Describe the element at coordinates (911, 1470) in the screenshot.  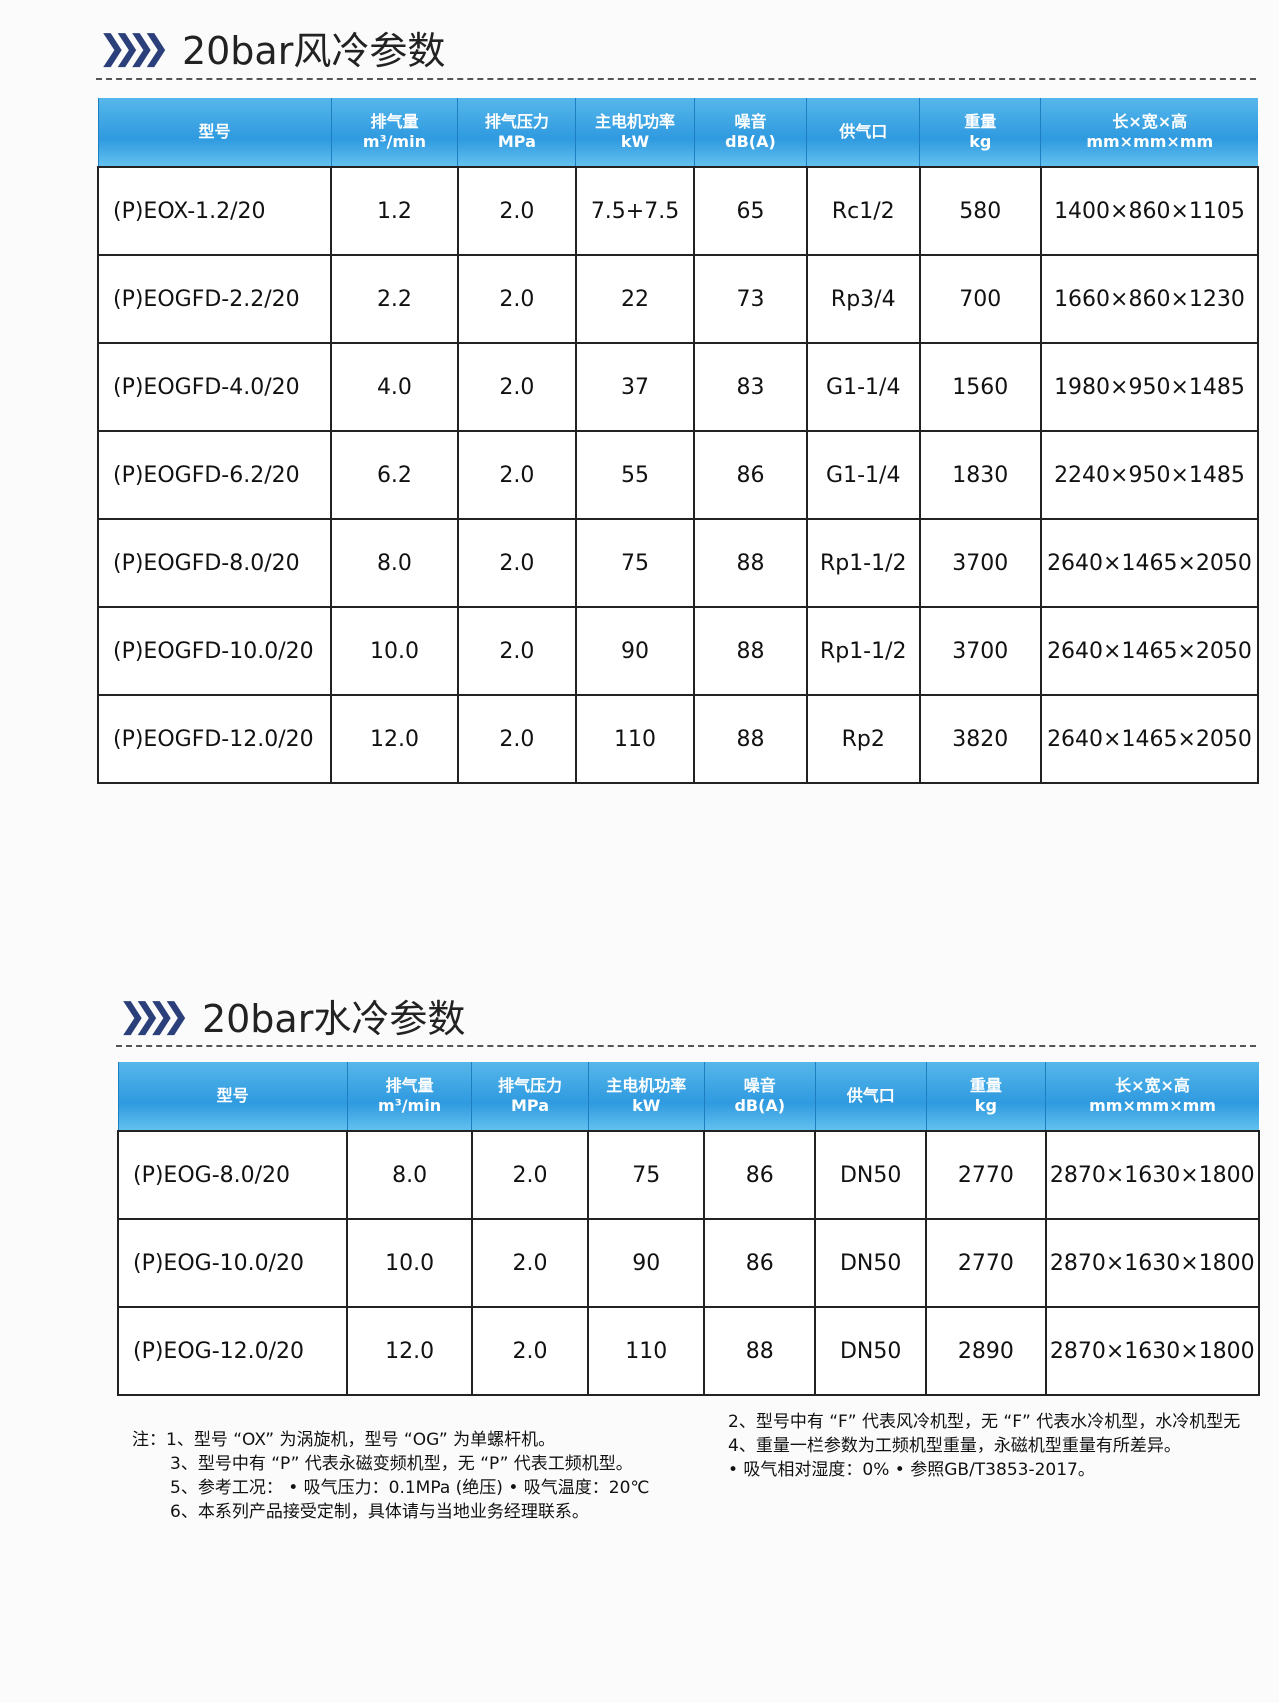
I see `note: • 吸气相对湿度：0% • 参照GB/T3853-2017。` at that location.